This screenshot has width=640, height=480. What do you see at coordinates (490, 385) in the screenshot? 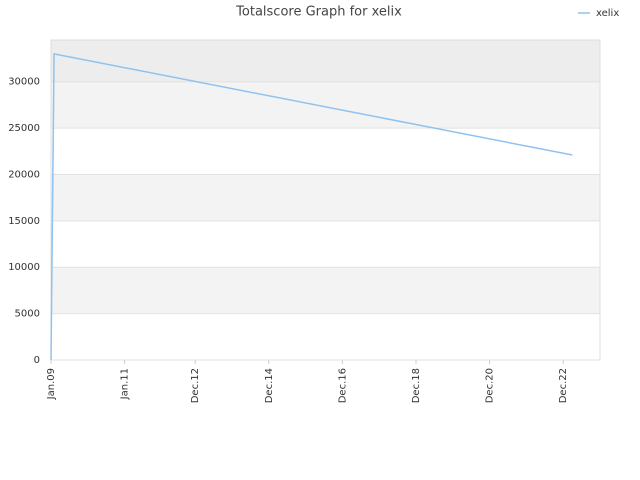
I see `x-tick-label: Dec.20` at bounding box center [490, 385].